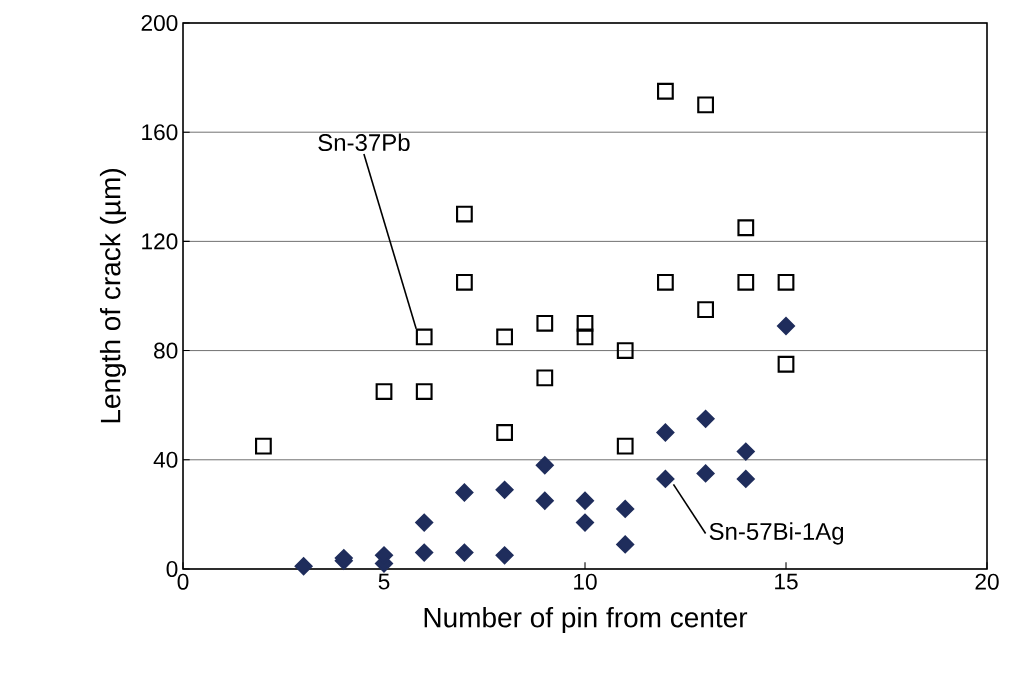 The image size is (1020, 695). Describe the element at coordinates (166, 350) in the screenshot. I see `y-tick-label: 80` at that location.